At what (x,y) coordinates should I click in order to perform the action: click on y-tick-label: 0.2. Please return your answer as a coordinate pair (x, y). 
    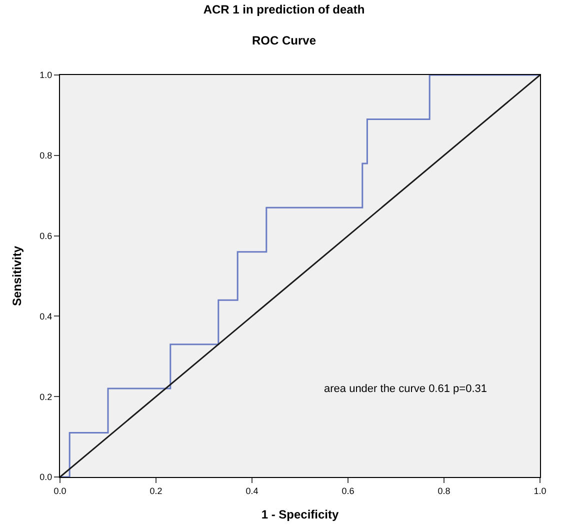
    Looking at the image, I should click on (46, 397).